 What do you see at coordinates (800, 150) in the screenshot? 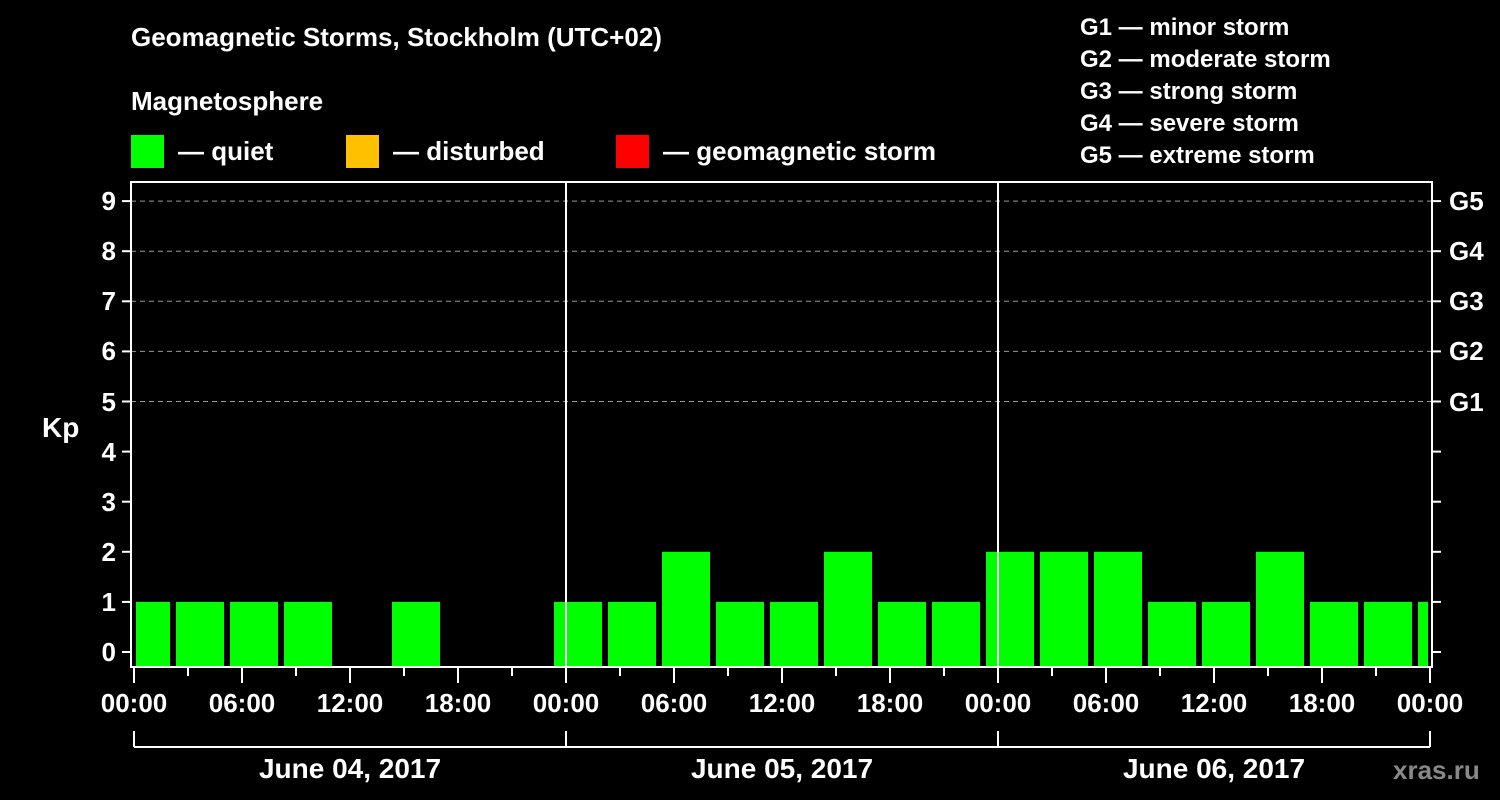
I see `legend-storm-label: — geomagnetic storm` at bounding box center [800, 150].